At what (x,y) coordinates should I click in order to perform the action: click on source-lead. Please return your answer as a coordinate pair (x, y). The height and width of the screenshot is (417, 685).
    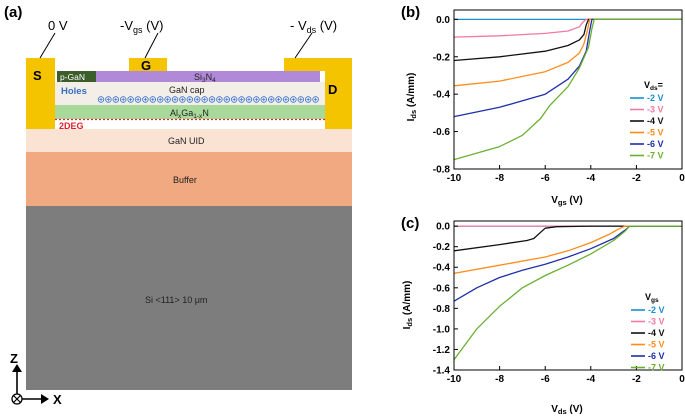
    Looking at the image, I should click on (47, 45).